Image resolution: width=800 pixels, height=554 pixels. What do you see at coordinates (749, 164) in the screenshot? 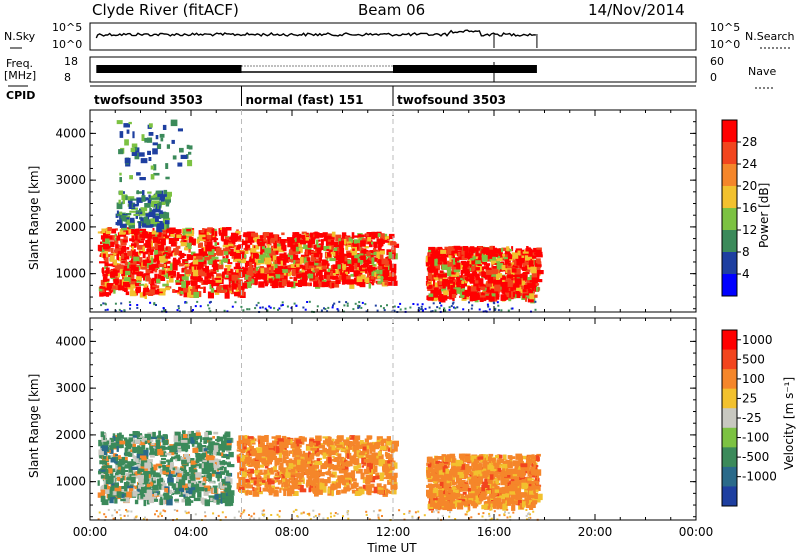
I see `colorbar-tick-label: 24` at bounding box center [749, 164].